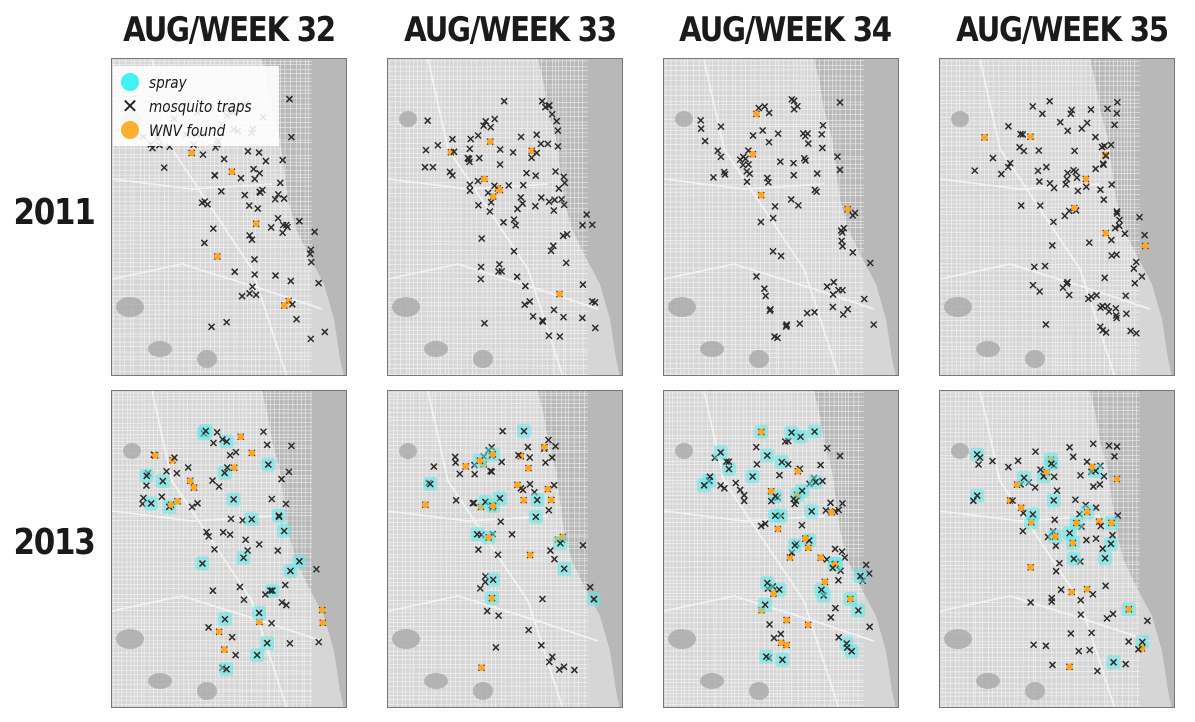  I want to click on legend-item-wnv: WNV found, so click(196, 130).